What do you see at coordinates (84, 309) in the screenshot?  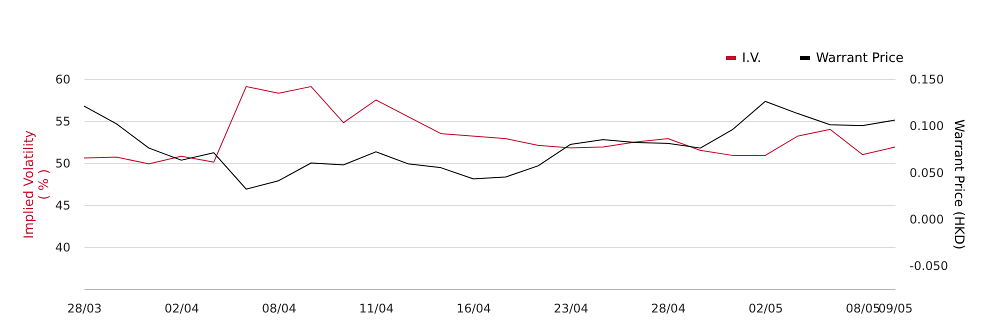 I see `x-tick-label: 28/03` at bounding box center [84, 309].